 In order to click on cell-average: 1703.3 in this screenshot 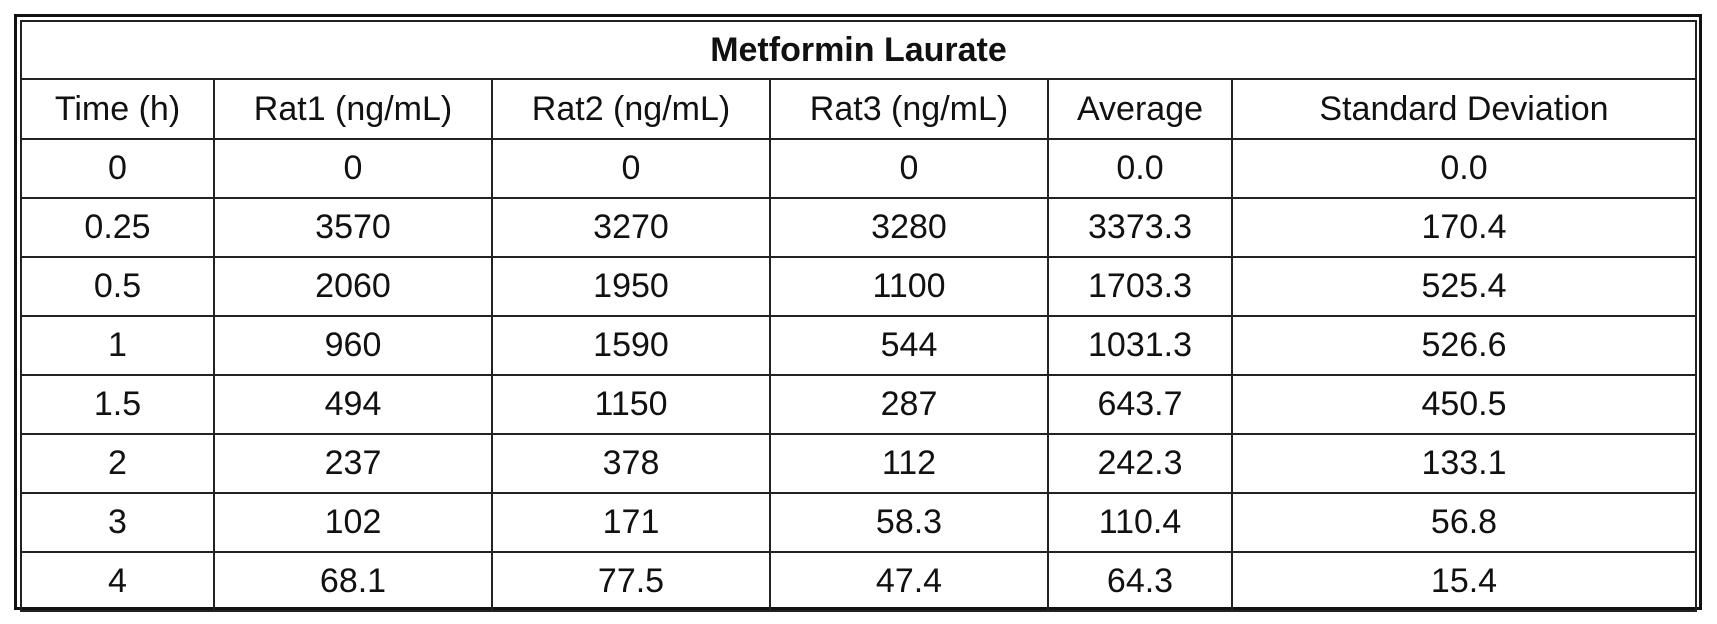, I will do `click(1140, 286)`.